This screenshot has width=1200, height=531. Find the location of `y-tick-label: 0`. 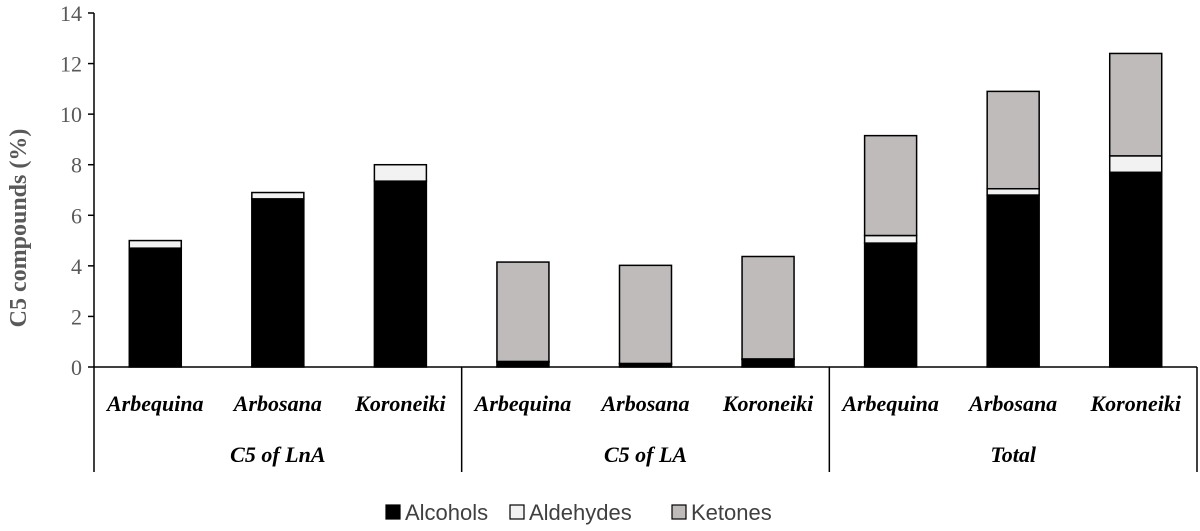

y-tick-label: 0 is located at coordinates (76, 367).